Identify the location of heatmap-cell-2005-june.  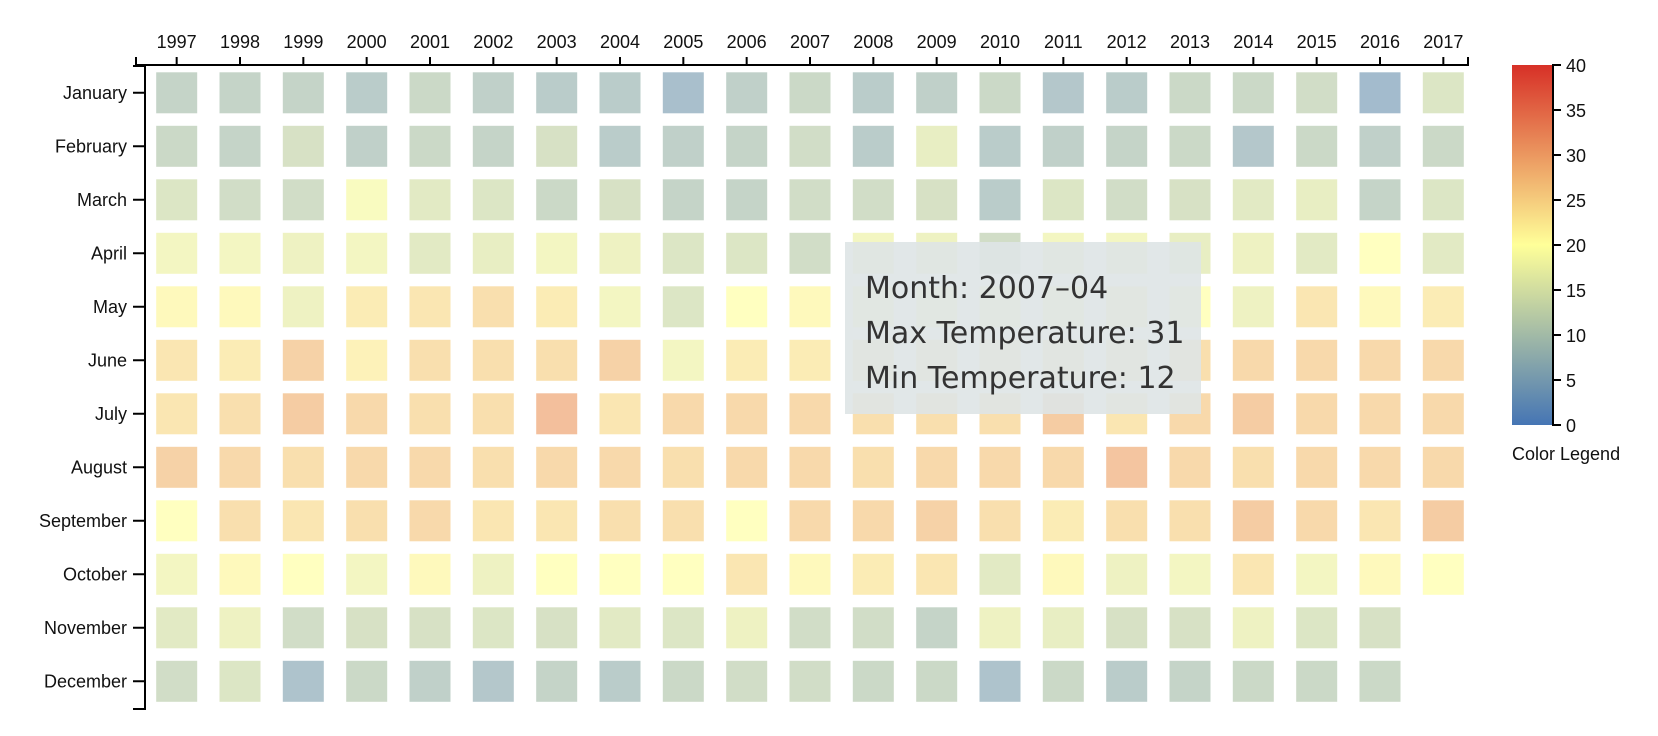
(683, 360).